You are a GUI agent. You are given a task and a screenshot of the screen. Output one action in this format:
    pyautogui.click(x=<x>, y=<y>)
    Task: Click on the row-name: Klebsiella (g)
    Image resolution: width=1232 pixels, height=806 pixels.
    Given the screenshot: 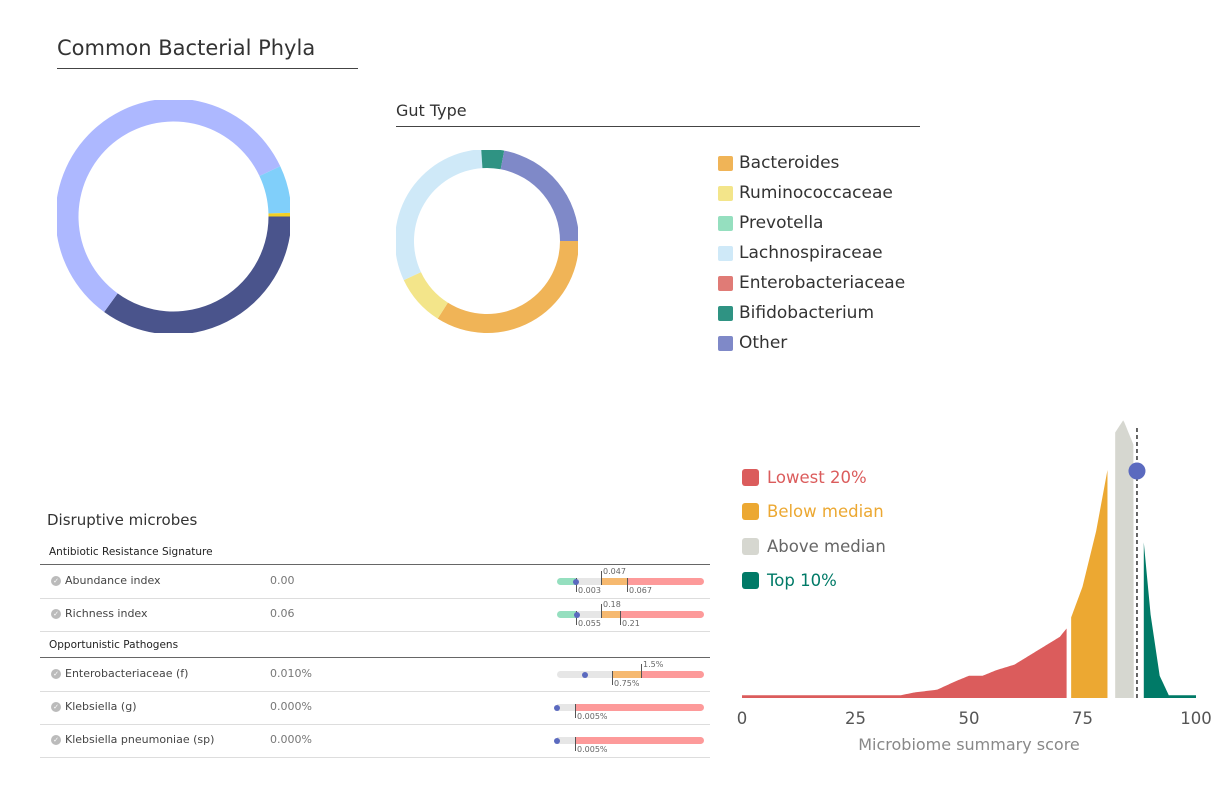 What is the action you would take?
    pyautogui.click(x=101, y=706)
    